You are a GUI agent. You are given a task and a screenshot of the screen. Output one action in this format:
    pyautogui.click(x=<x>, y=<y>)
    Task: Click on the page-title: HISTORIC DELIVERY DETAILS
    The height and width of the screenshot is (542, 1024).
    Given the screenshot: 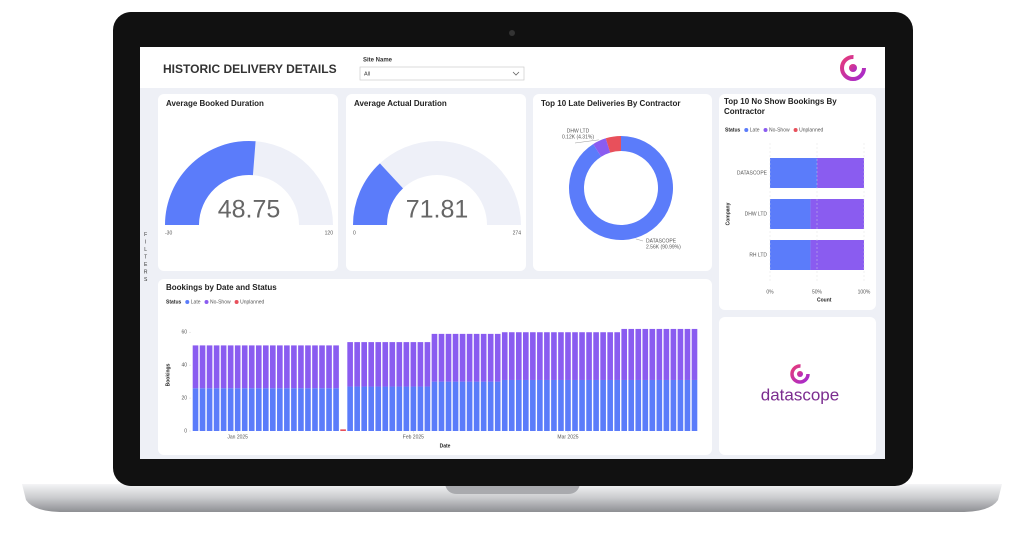 What is the action you would take?
    pyautogui.click(x=250, y=69)
    